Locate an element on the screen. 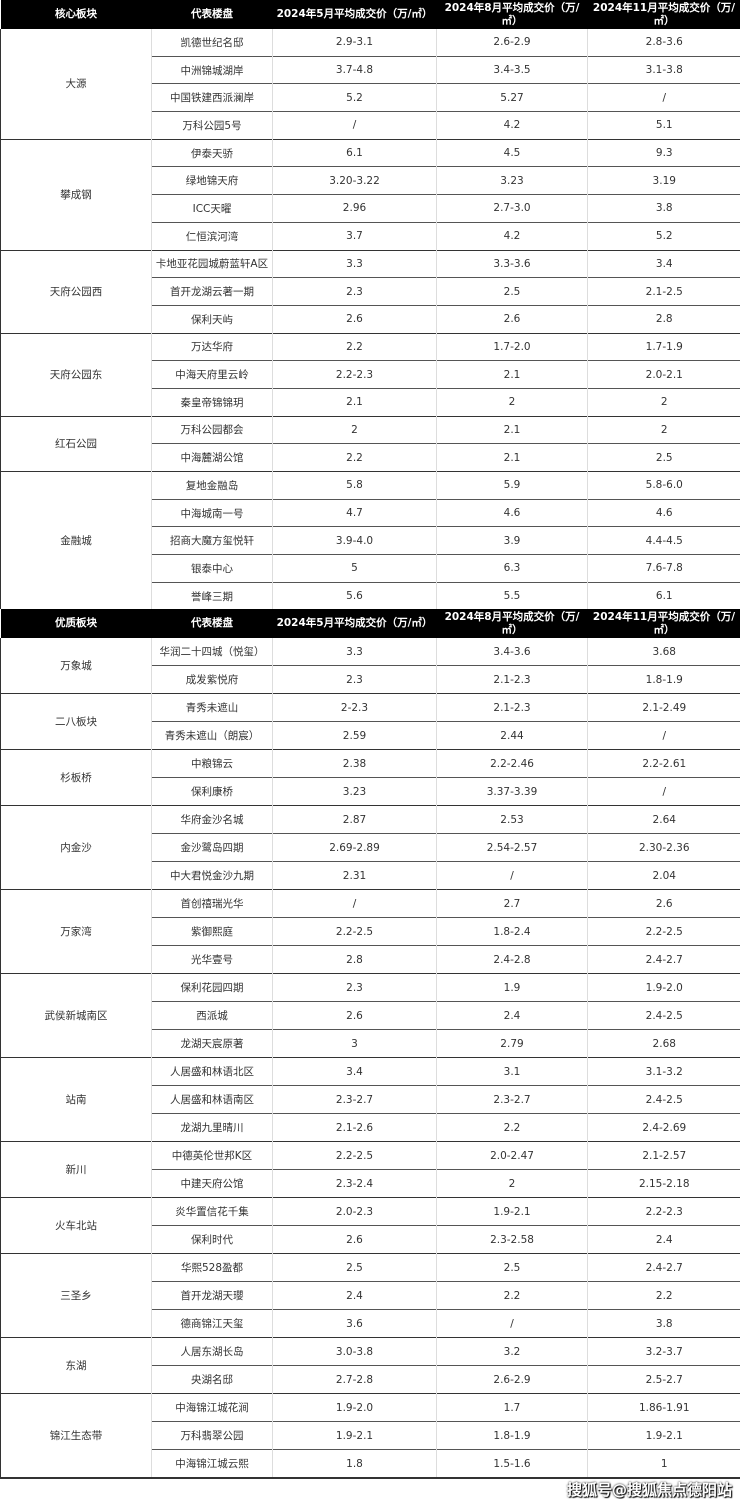 This screenshot has height=1499, width=740. may-price: 2.6 is located at coordinates (354, 1015).